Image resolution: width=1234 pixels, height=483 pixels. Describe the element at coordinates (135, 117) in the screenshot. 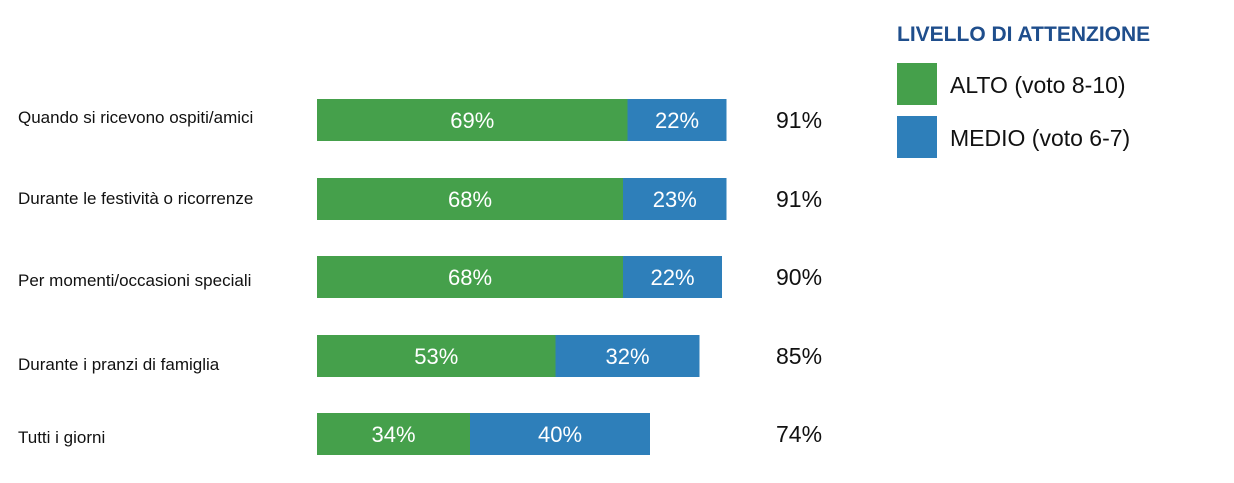

I see `category-label: Quando si ricevono ospiti/amici` at that location.